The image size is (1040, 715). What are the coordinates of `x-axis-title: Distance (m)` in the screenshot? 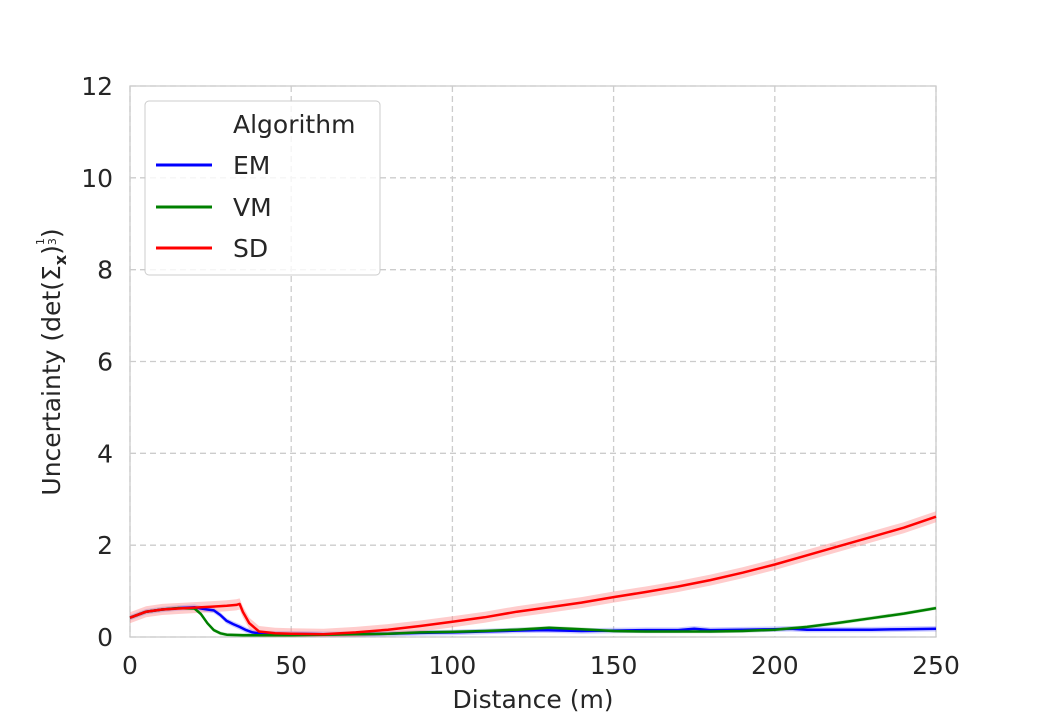 It's located at (532, 699).